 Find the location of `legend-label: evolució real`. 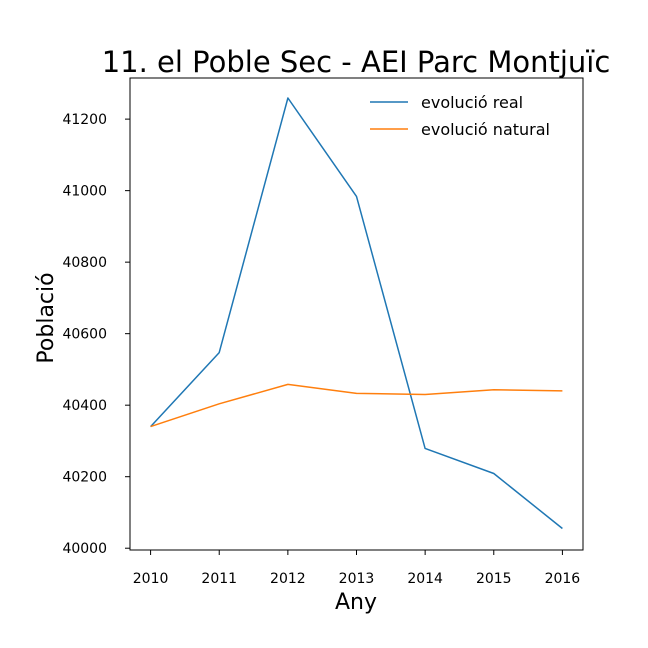

legend-label: evolució real is located at coordinates (472, 102).